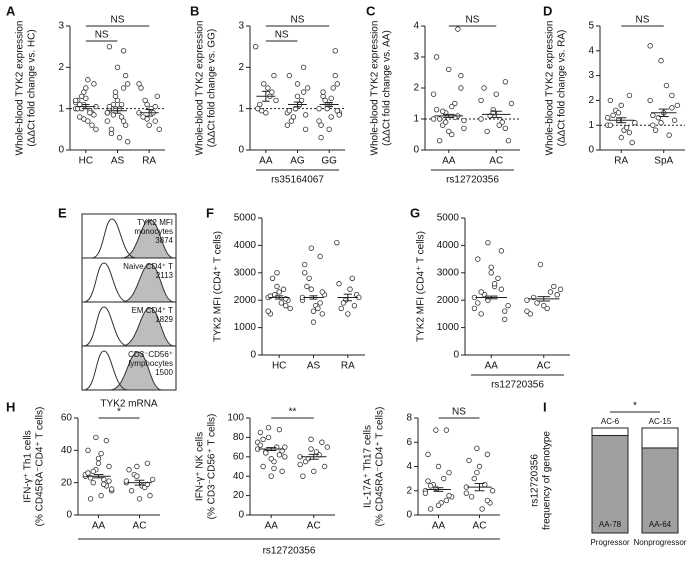 Image resolution: width=700 pixels, height=573 pixels. Describe the element at coordinates (32, 87) in the screenshot. I see `y-axis-label: (ΔΔCt fold change vs. HC)` at that location.